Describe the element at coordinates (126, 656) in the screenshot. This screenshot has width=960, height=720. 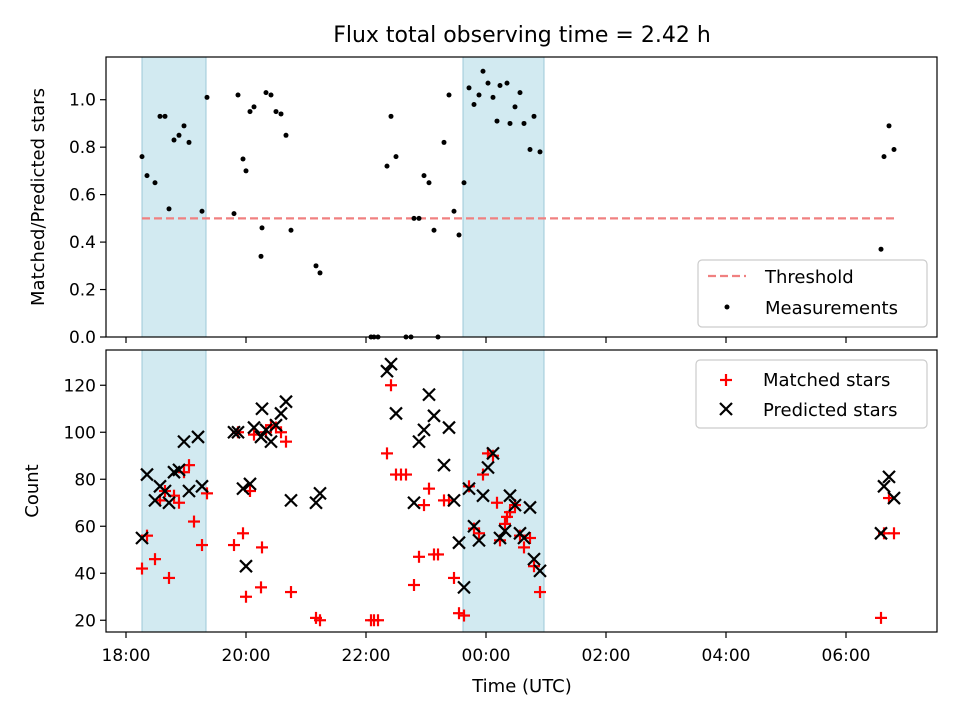
I see `x-tick-label: 18:00` at that location.